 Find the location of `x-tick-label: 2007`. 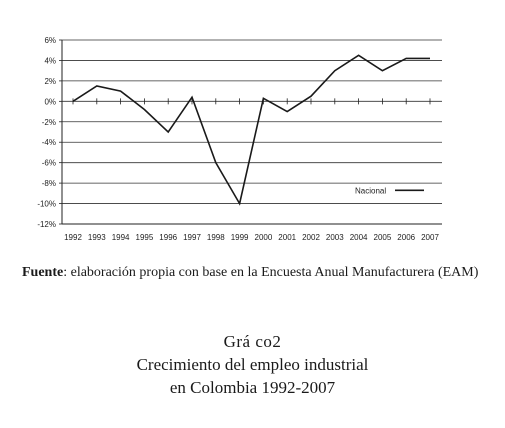

x-tick-label: 2007 is located at coordinates (430, 237).